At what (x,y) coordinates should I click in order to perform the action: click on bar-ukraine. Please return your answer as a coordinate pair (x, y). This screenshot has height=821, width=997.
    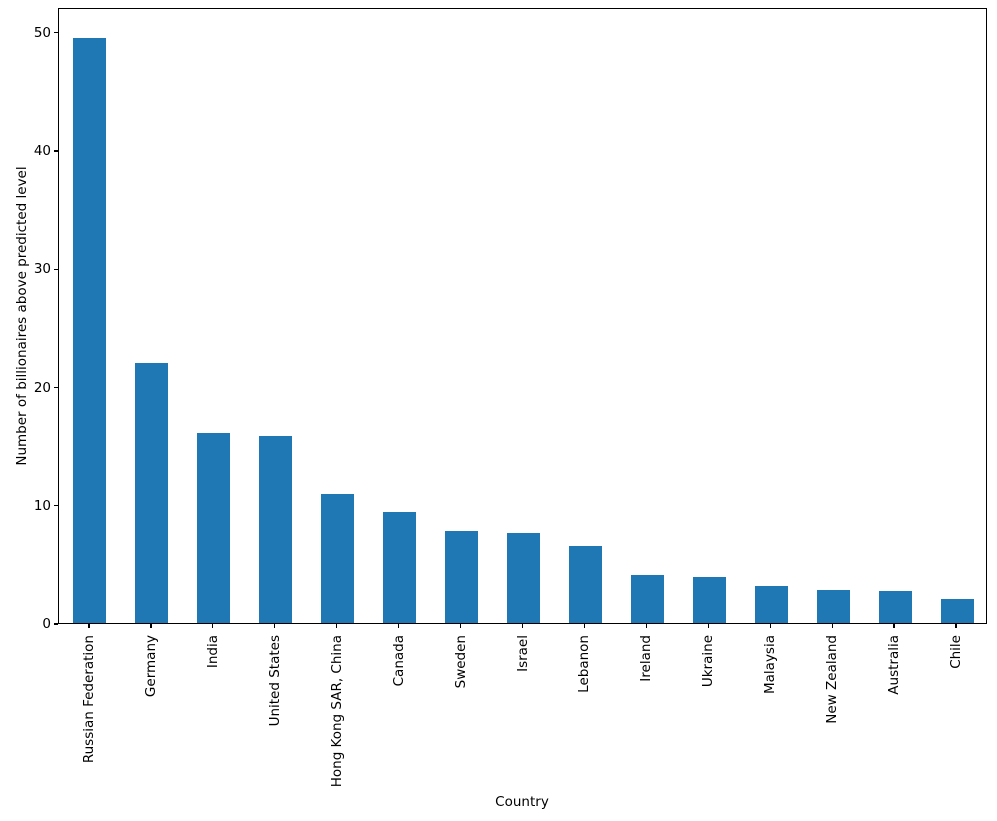
    Looking at the image, I should click on (709, 599).